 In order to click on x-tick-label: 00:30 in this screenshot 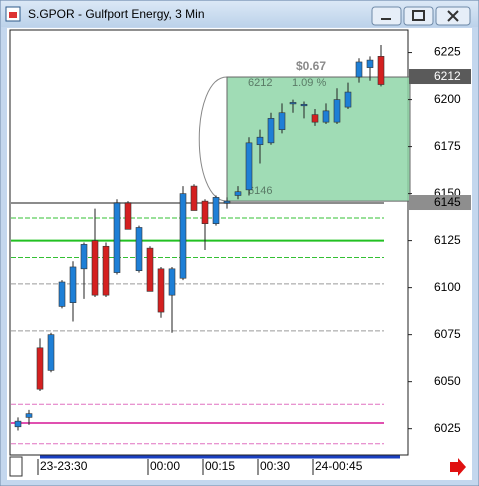, I will do `click(275, 466)`.